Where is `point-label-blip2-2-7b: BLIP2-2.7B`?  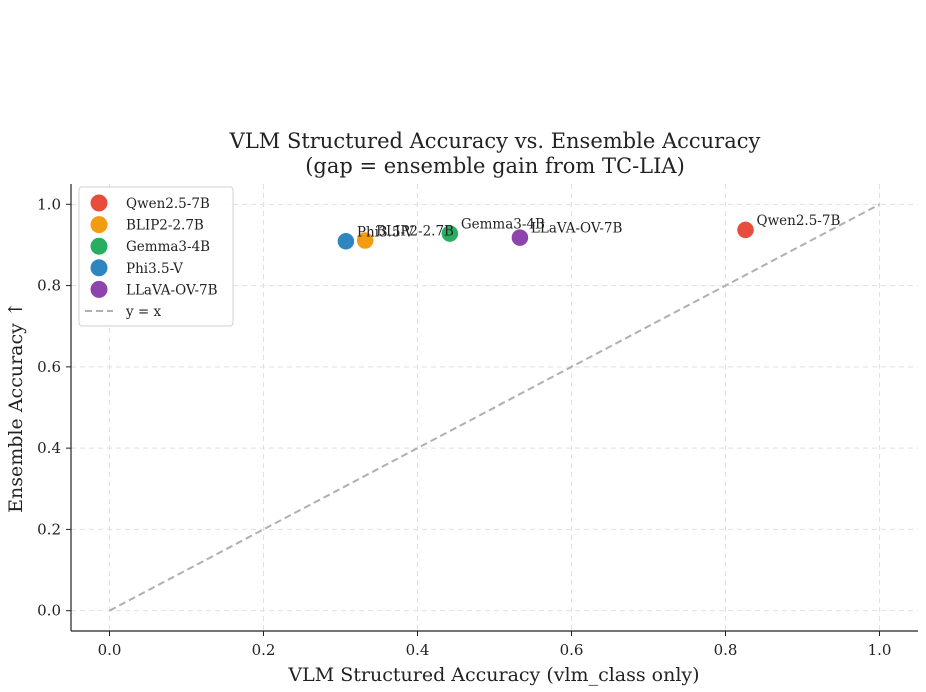 point-label-blip2-2-7b: BLIP2-2.7B is located at coordinates (415, 231).